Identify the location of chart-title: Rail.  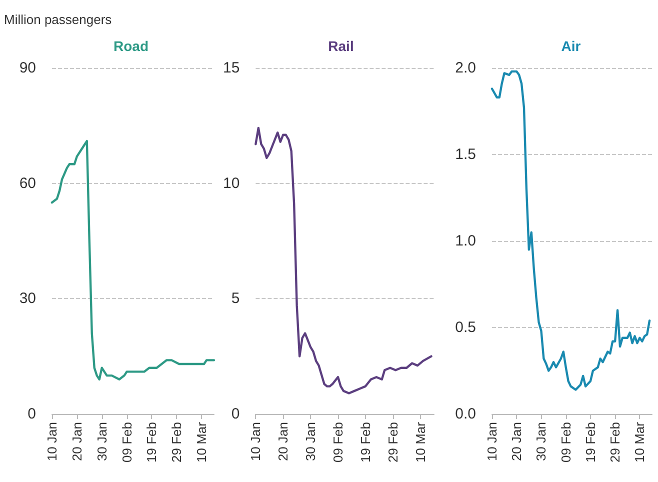
(341, 46).